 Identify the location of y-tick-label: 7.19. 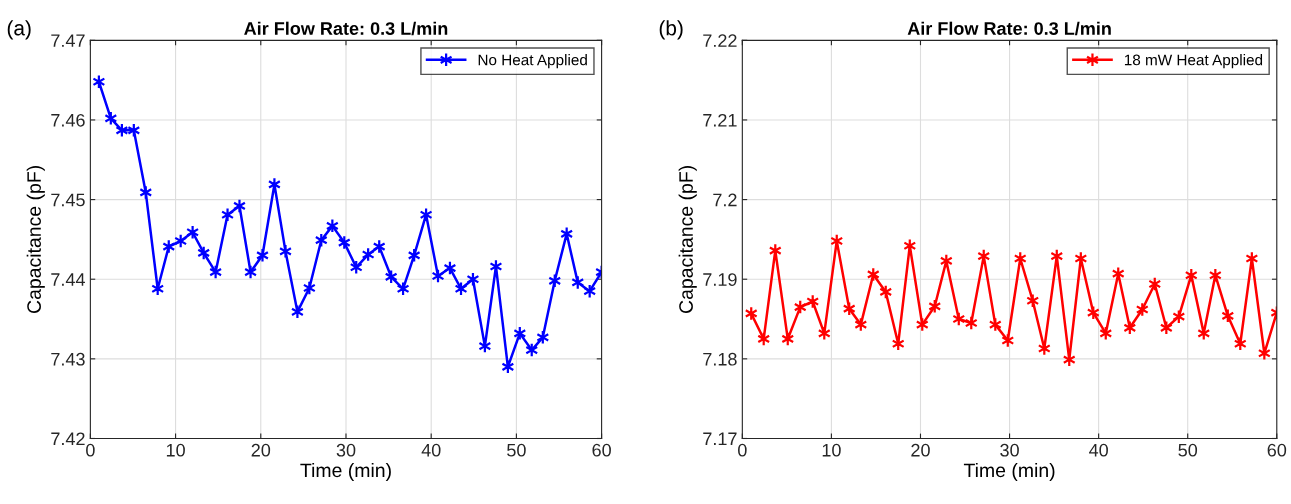
(720, 279).